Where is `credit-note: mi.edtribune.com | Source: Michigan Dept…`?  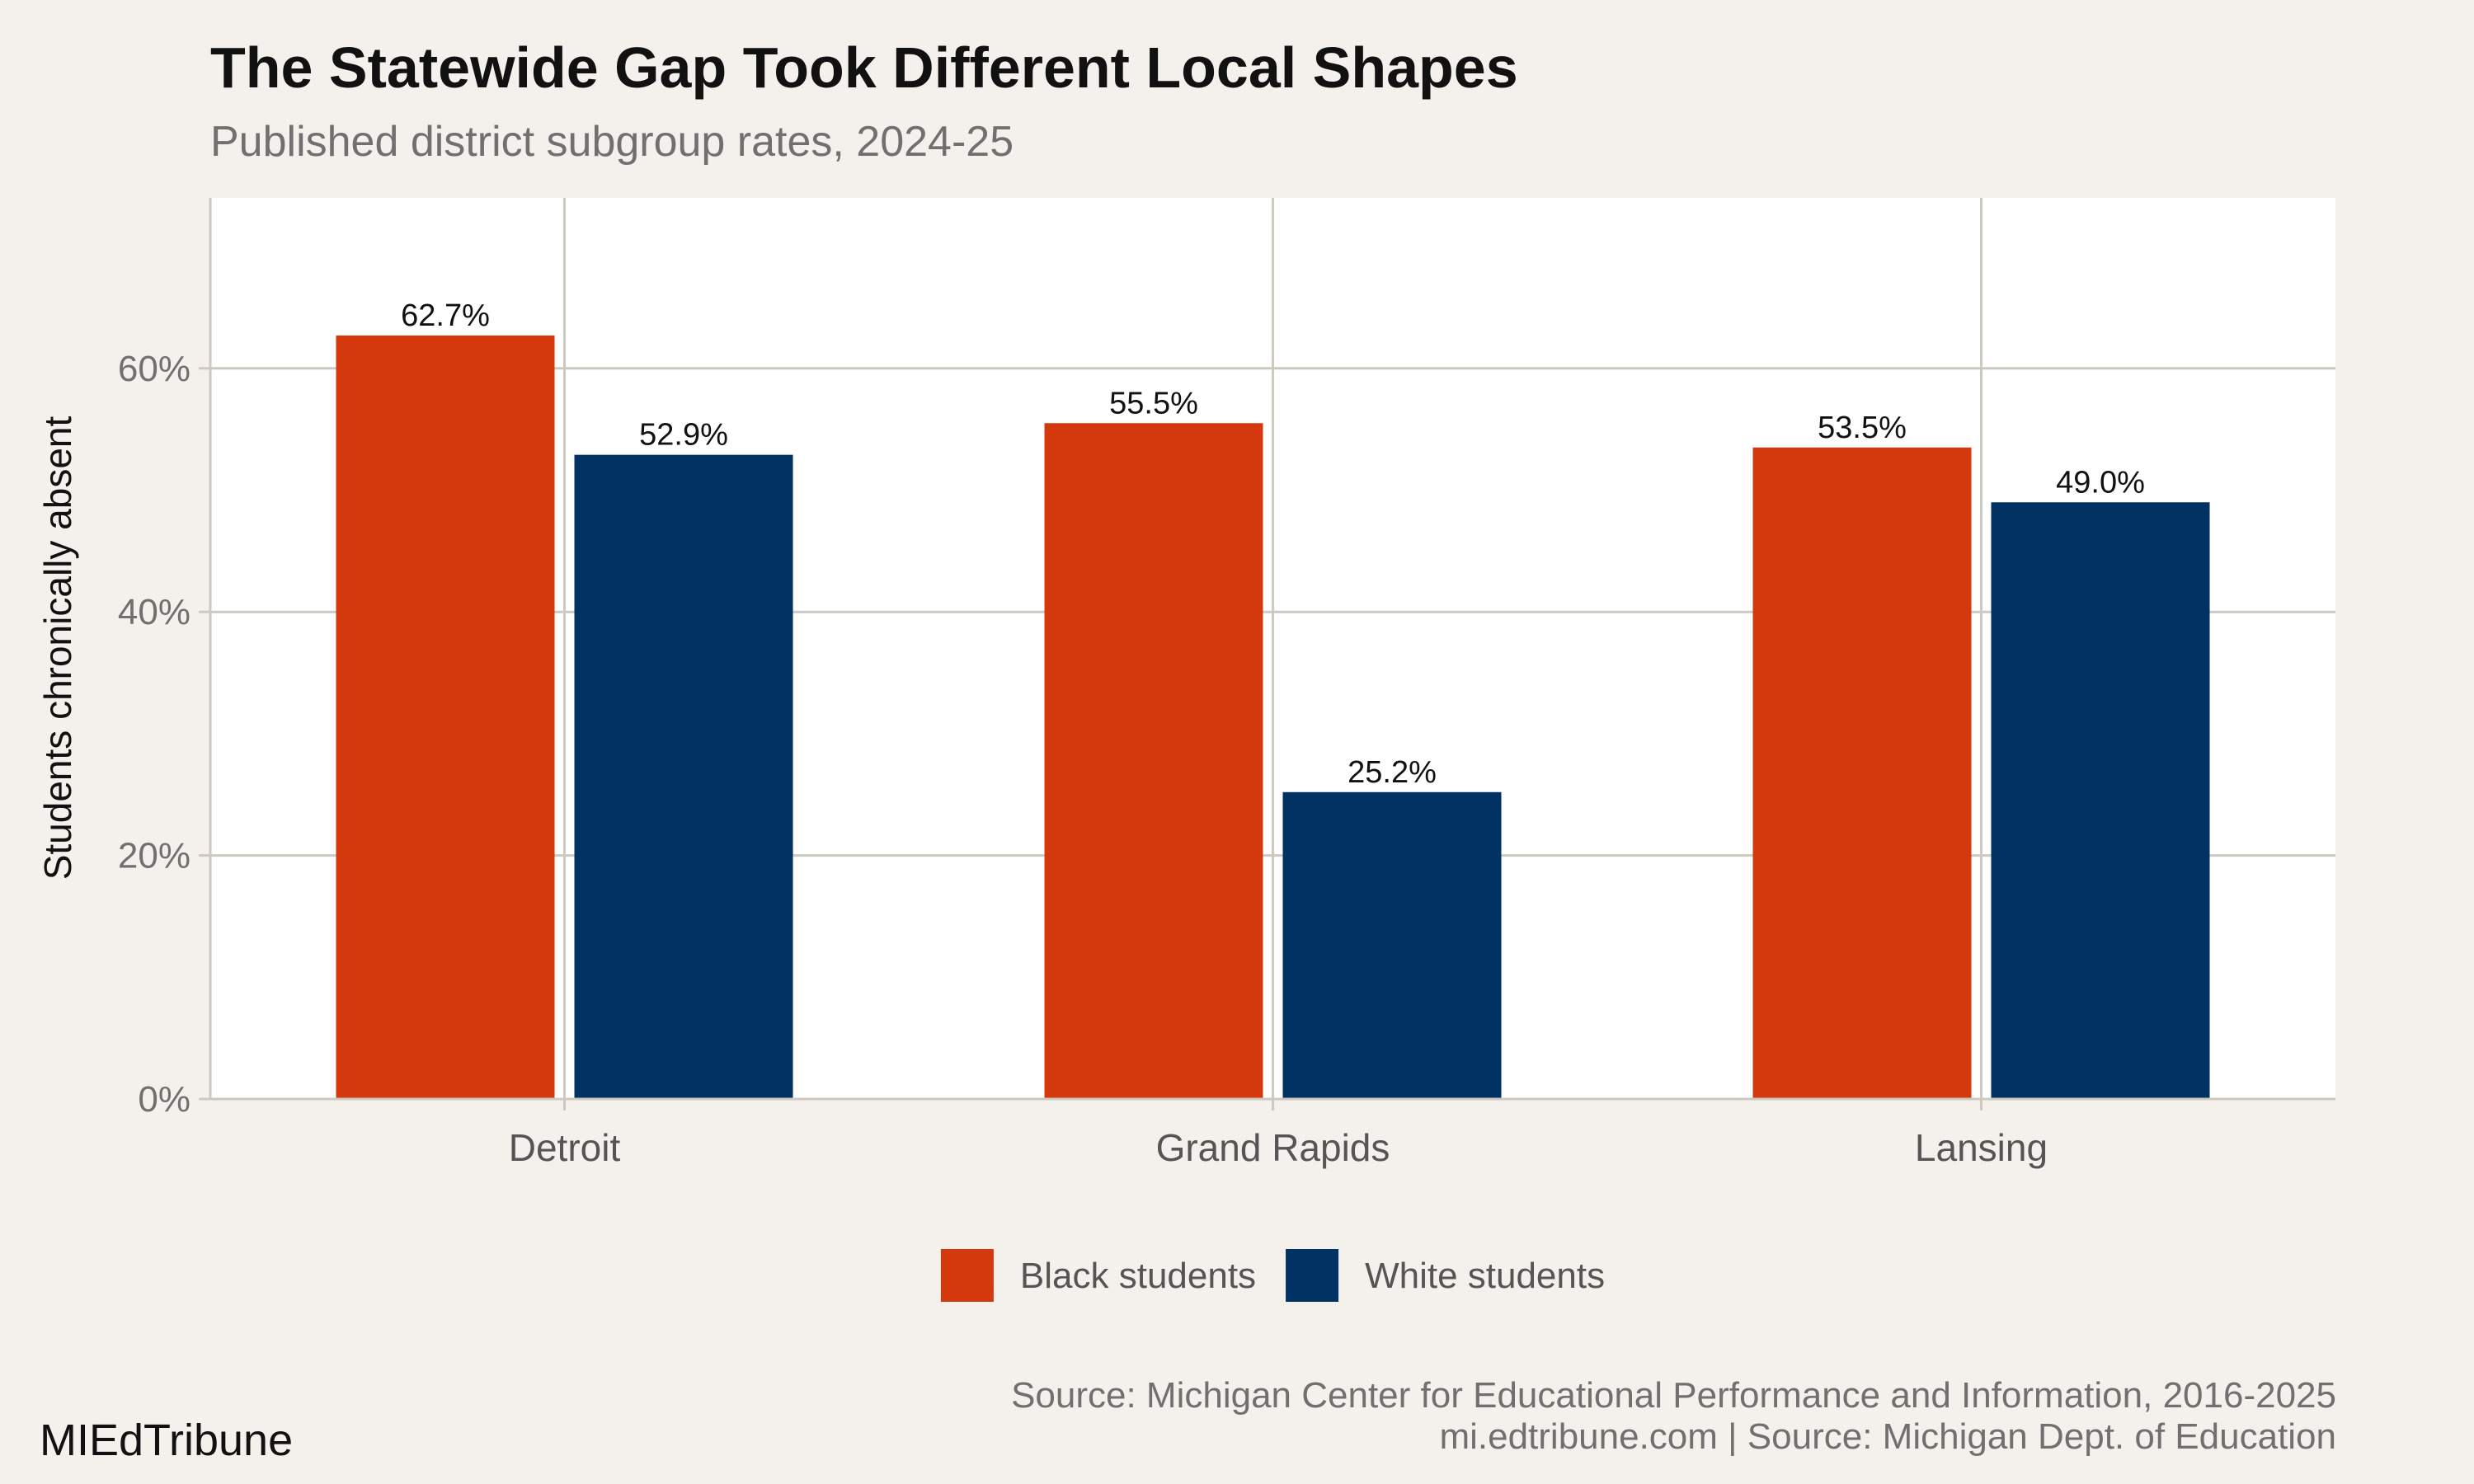
credit-note: mi.edtribune.com | Source: Michigan Dept… is located at coordinates (1887, 1436).